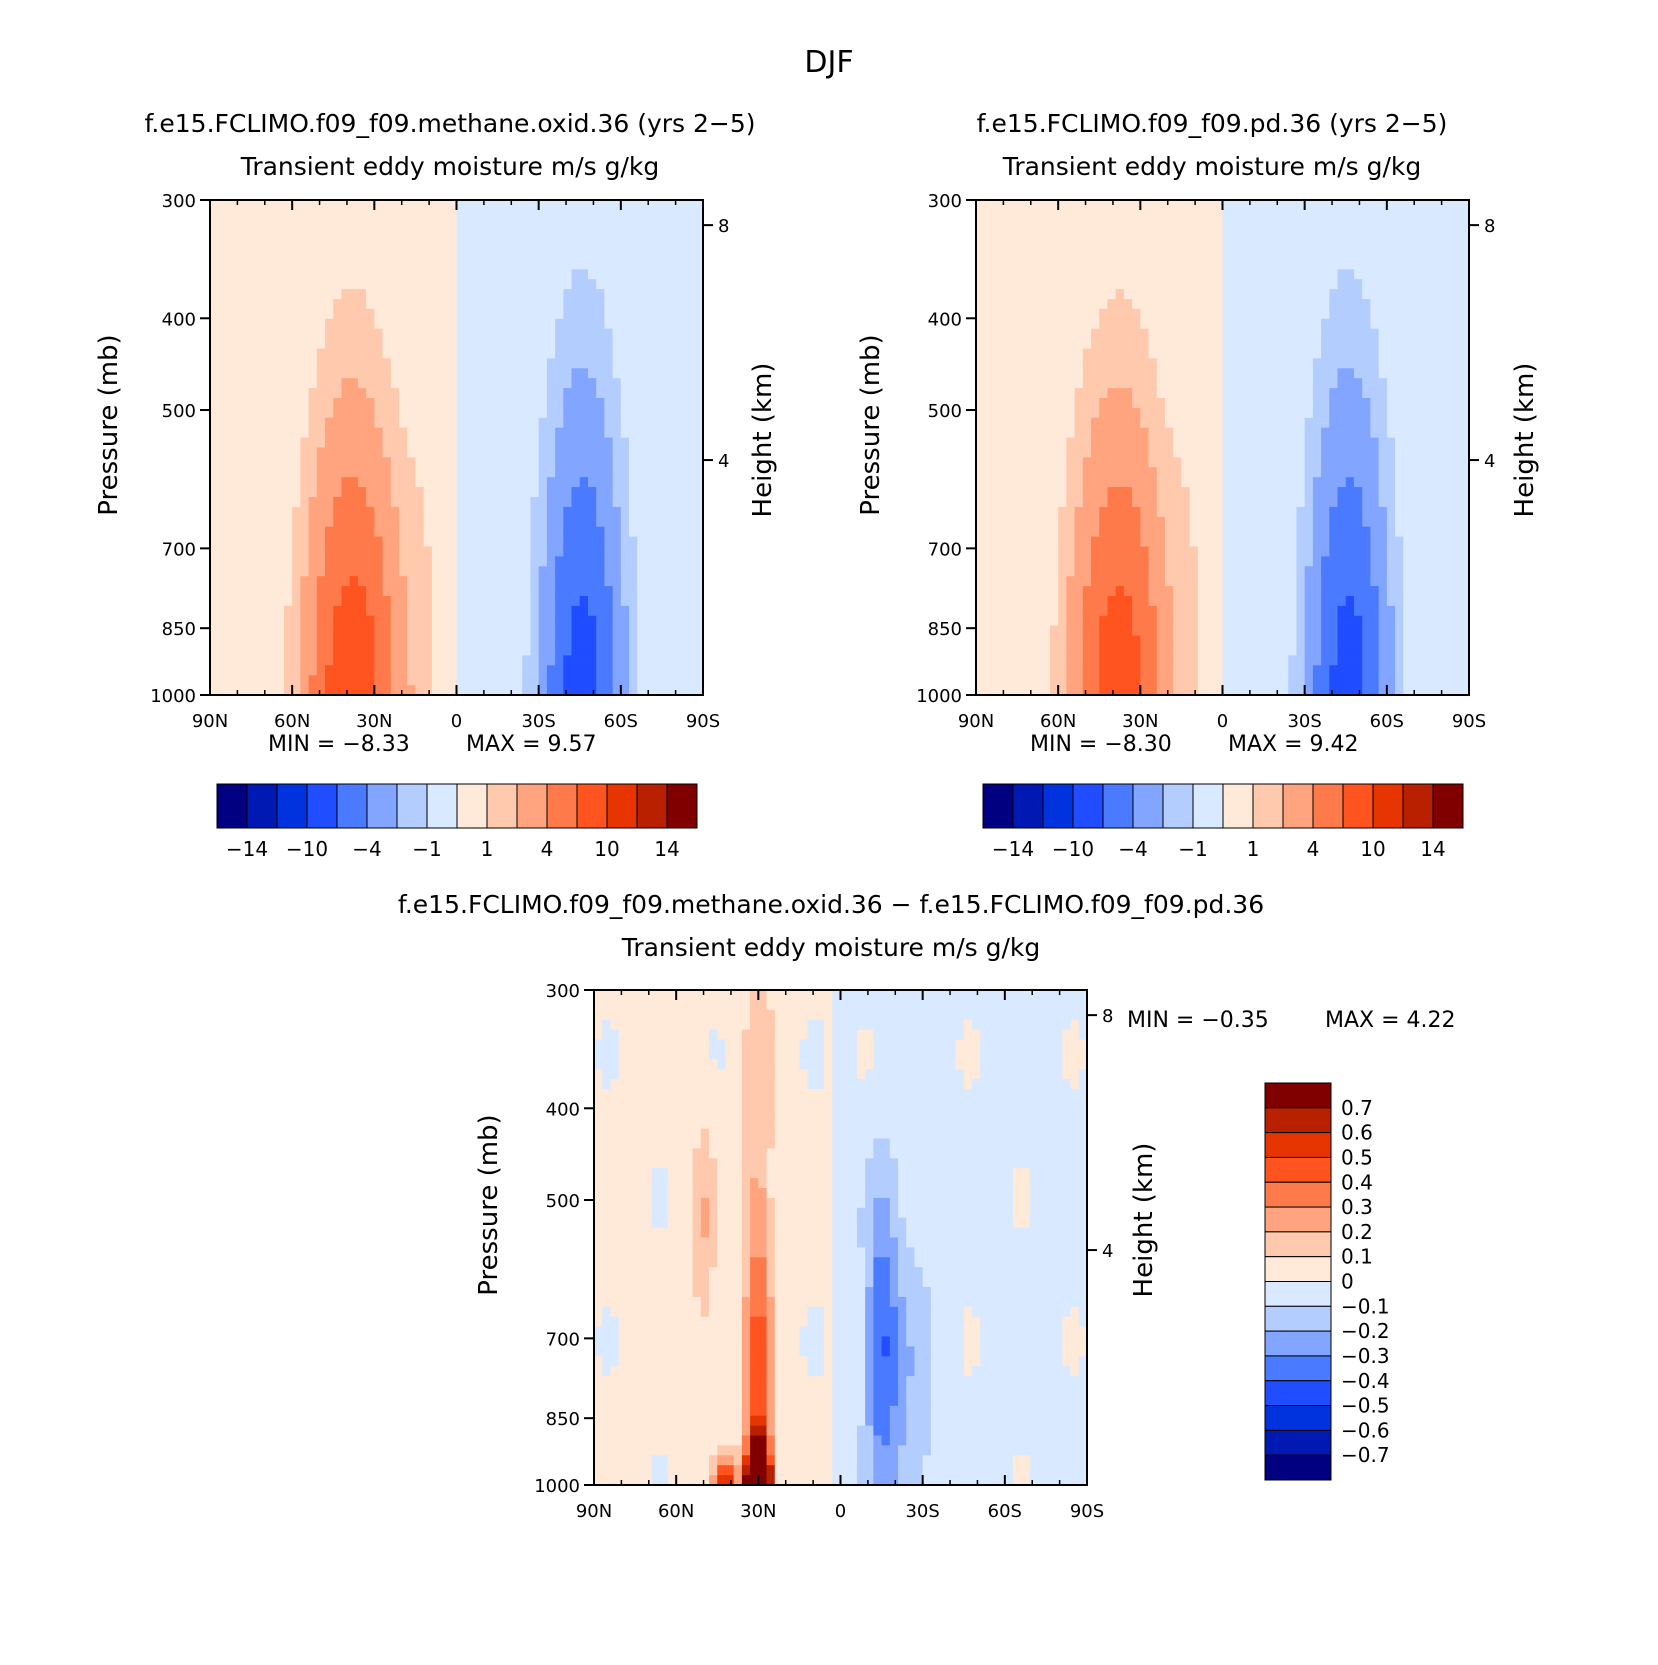 The width and height of the screenshot is (1658, 1665). I want to click on colorbar-label: 10, so click(606, 849).